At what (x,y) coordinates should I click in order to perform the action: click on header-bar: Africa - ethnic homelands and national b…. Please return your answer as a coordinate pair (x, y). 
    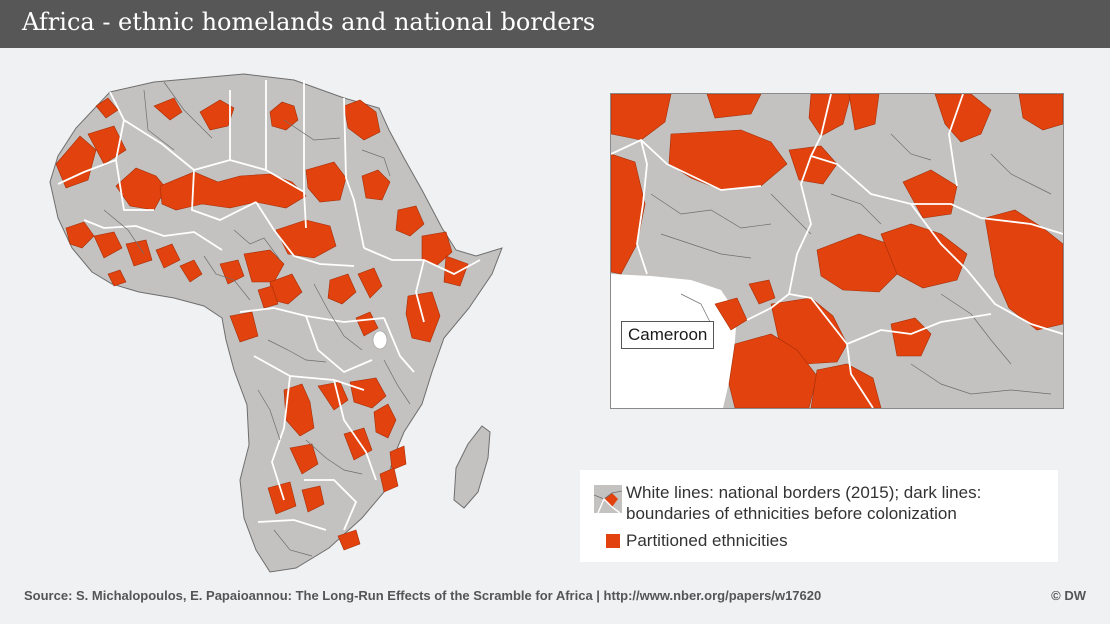
    Looking at the image, I should click on (555, 24).